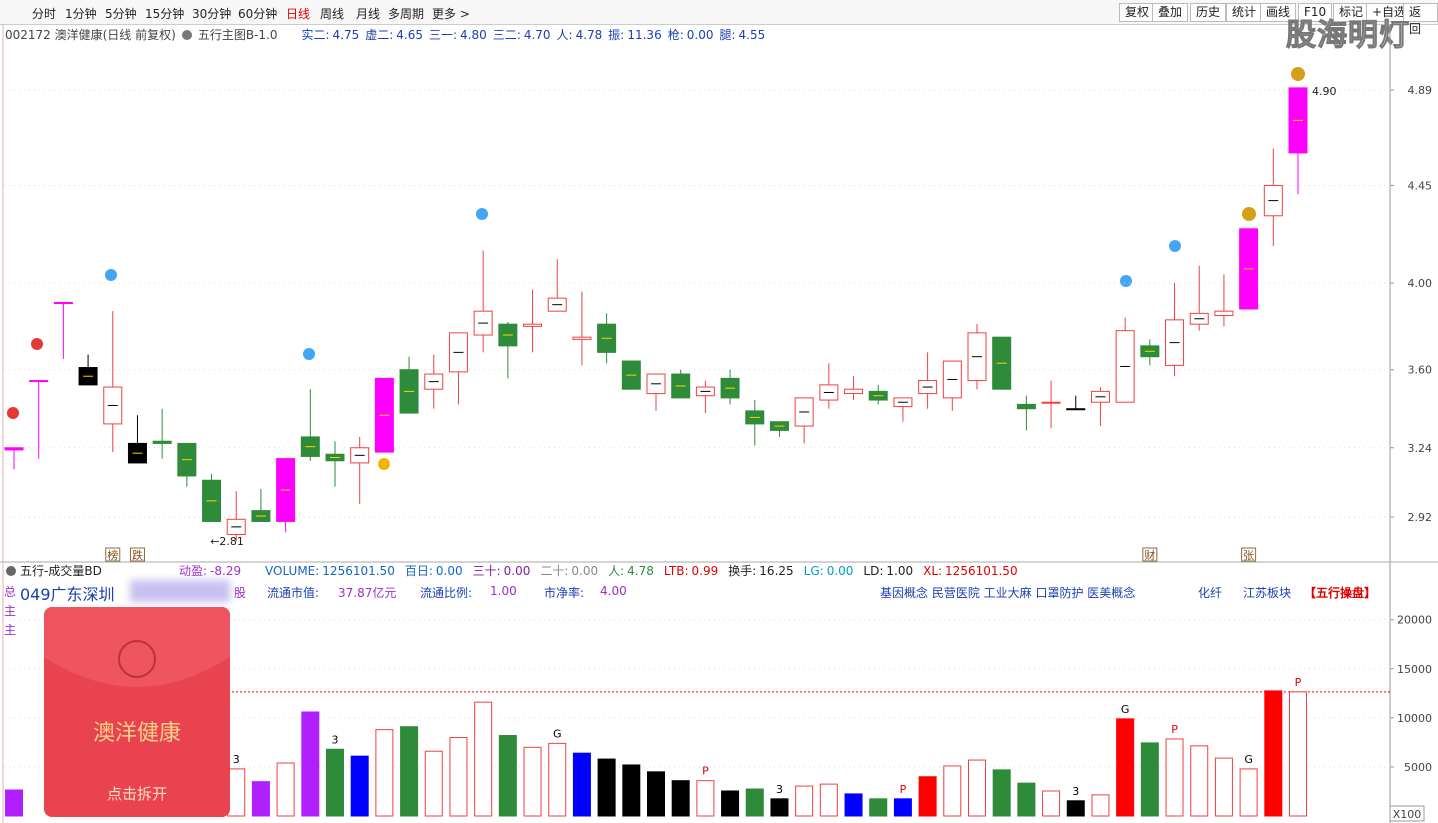 This screenshot has height=823, width=1438. Describe the element at coordinates (367, 593) in the screenshot. I see `stock-stat-value: 37.87亿元` at that location.